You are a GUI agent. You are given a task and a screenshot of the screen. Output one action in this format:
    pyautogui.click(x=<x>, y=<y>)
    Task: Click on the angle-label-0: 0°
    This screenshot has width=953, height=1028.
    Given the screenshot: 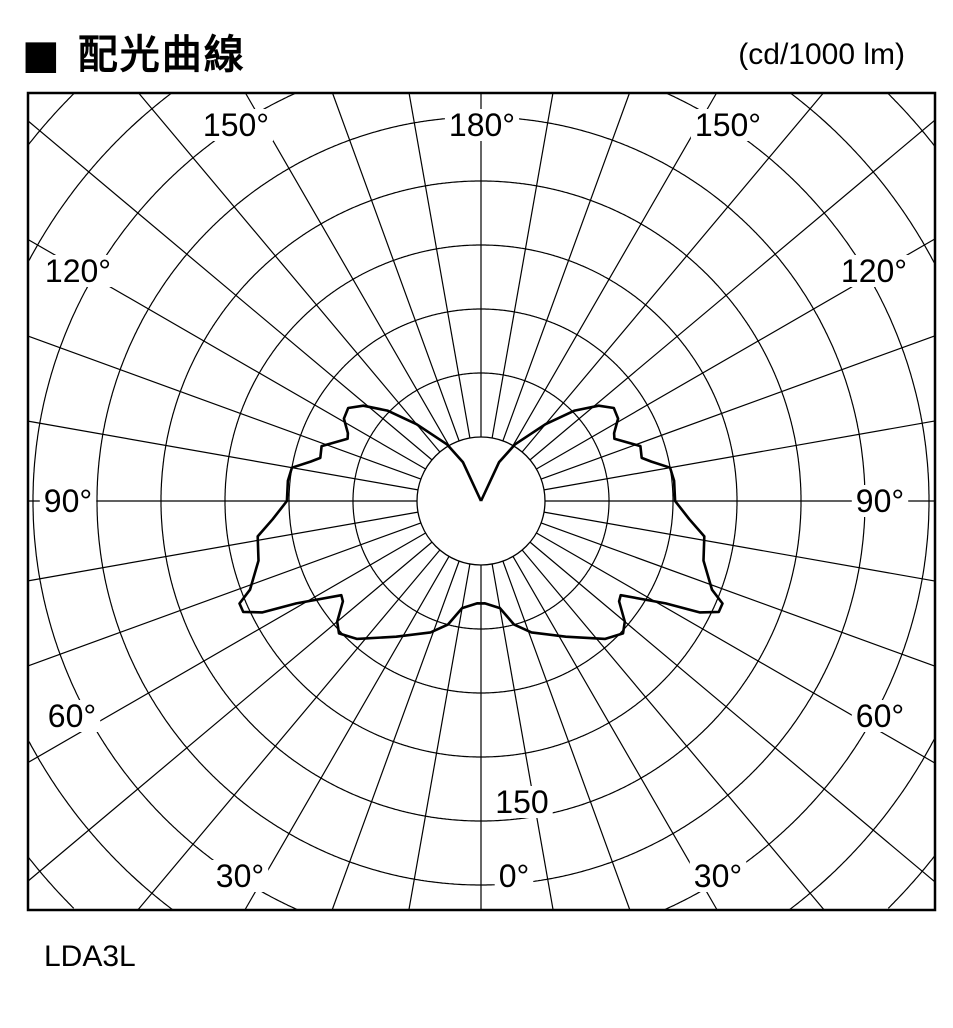 What is the action you would take?
    pyautogui.click(x=514, y=876)
    